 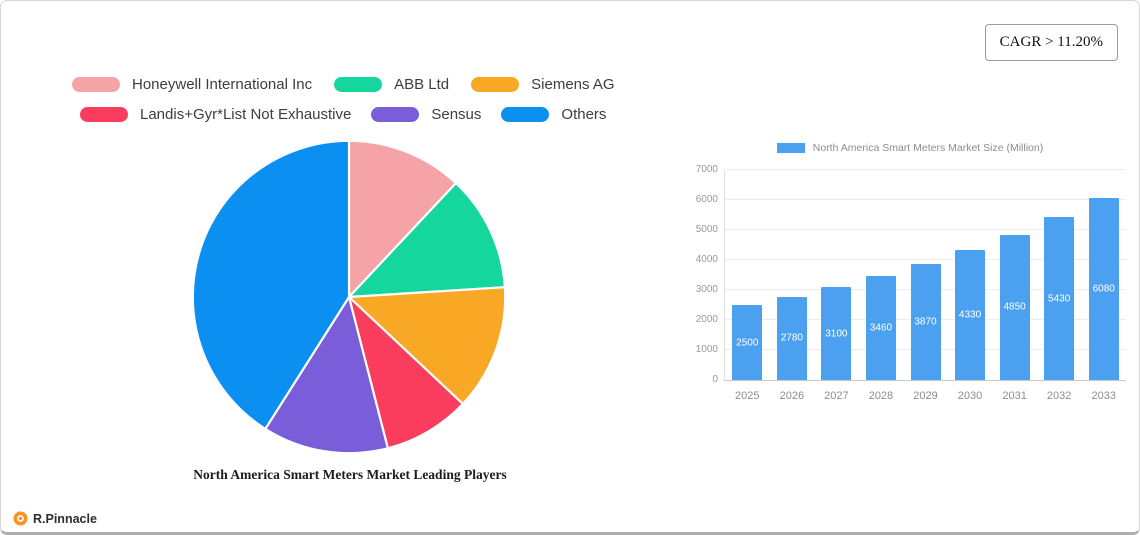 I want to click on x-axis-tick-label: 2031, so click(x=1014, y=396).